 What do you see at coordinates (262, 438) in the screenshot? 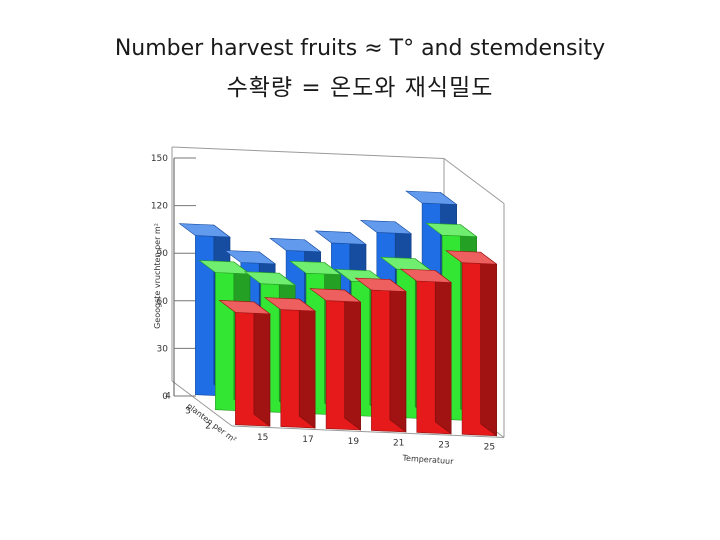
I see `x-tick-label: 15` at bounding box center [262, 438].